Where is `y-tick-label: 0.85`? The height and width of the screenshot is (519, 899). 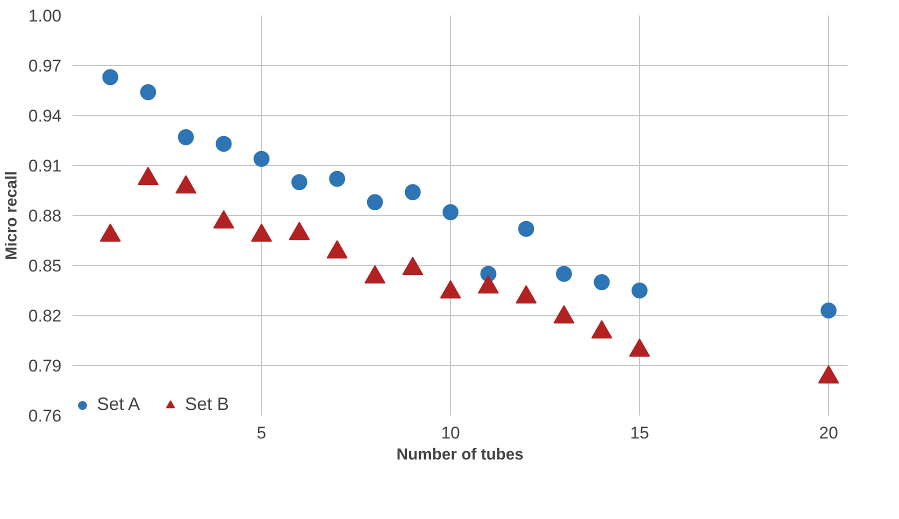
y-tick-label: 0.85 is located at coordinates (45, 266).